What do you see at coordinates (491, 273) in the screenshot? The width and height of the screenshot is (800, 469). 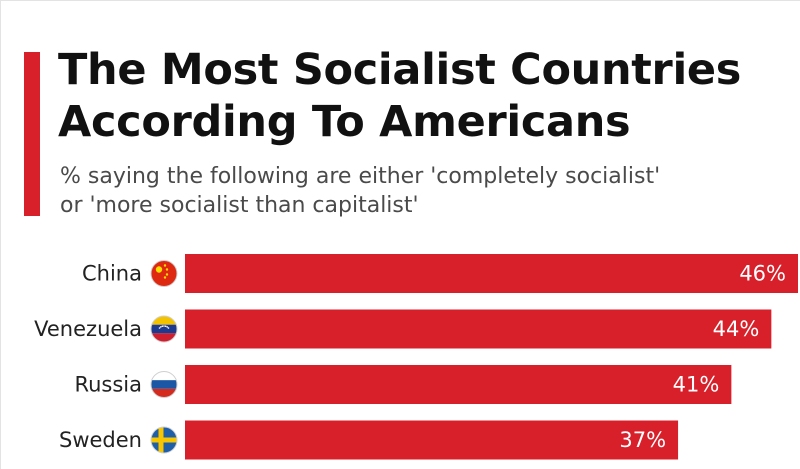 I see `bar-china` at bounding box center [491, 273].